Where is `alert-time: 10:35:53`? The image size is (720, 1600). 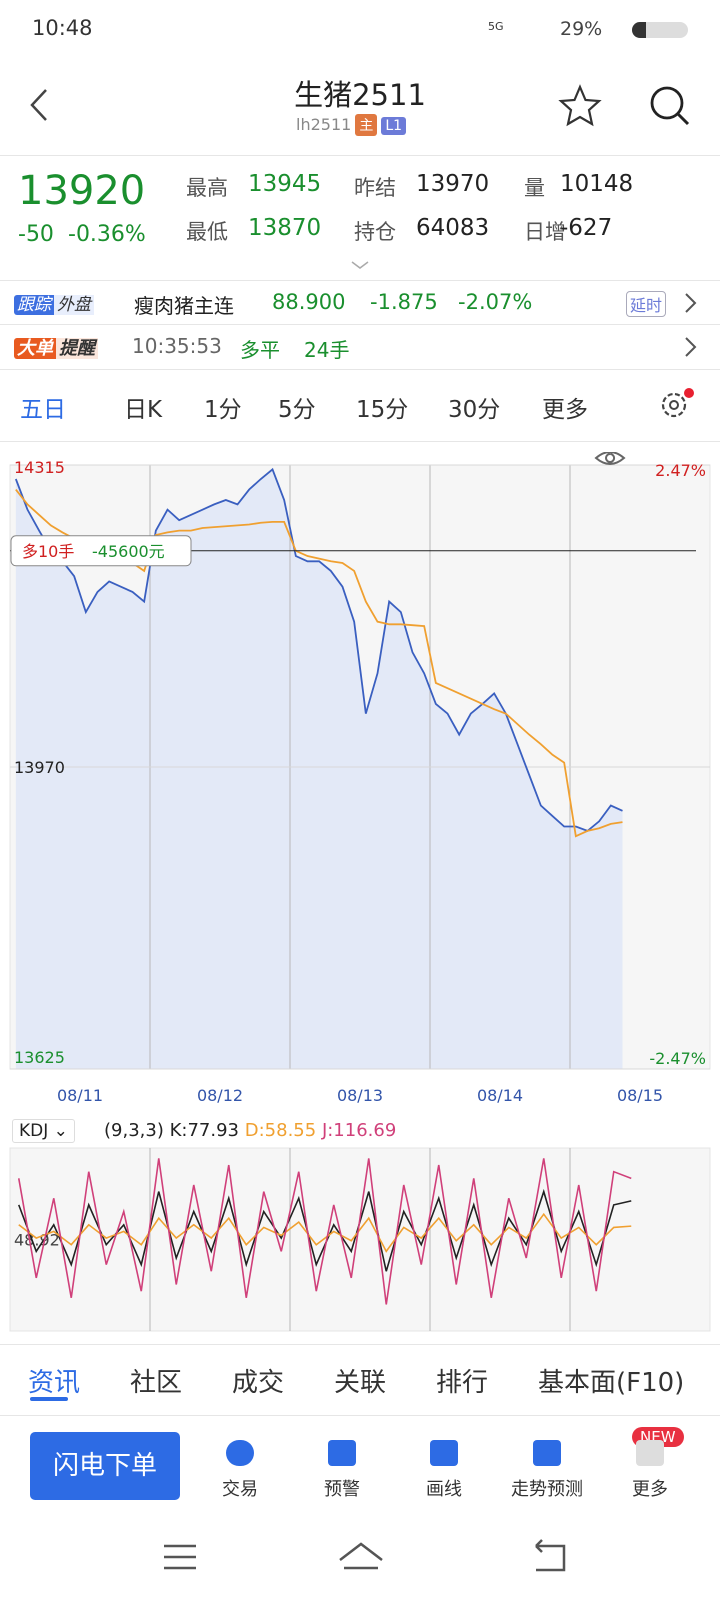 alert-time: 10:35:53 is located at coordinates (177, 346).